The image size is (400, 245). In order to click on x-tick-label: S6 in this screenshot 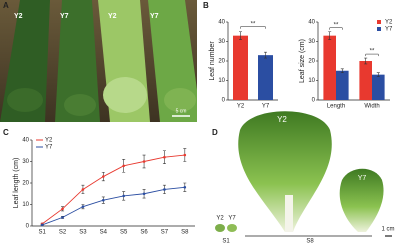, I will do `click(144, 233)`.